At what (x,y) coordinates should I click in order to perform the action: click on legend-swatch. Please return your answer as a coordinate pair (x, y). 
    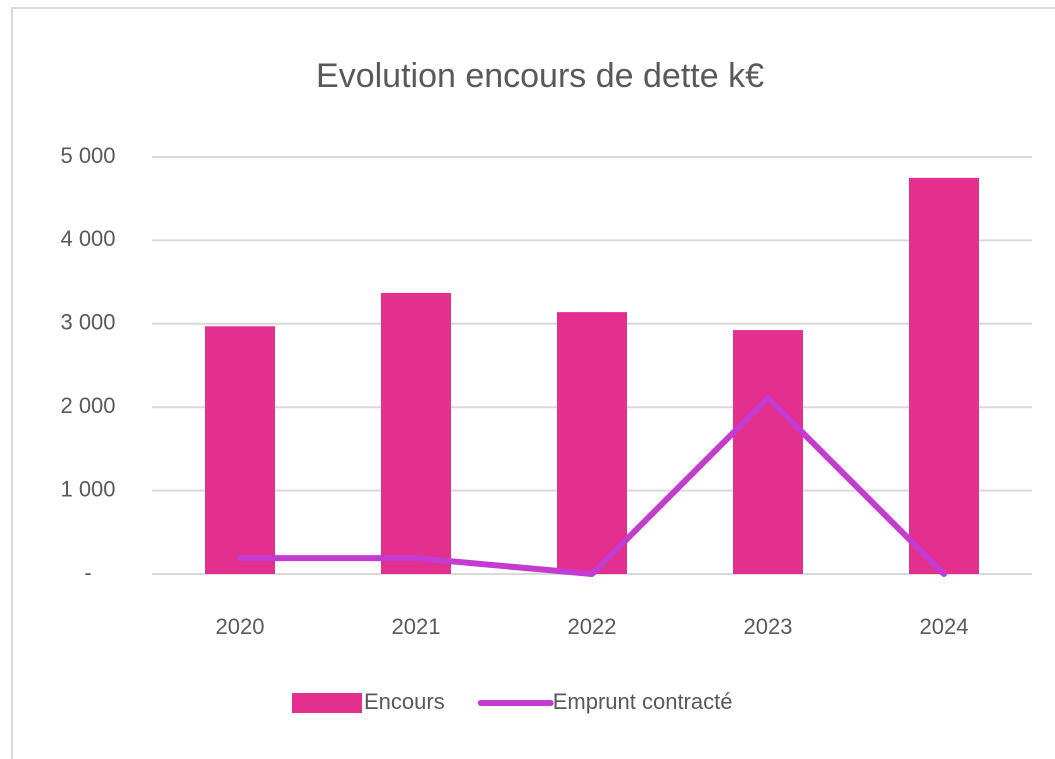
    Looking at the image, I should click on (327, 703).